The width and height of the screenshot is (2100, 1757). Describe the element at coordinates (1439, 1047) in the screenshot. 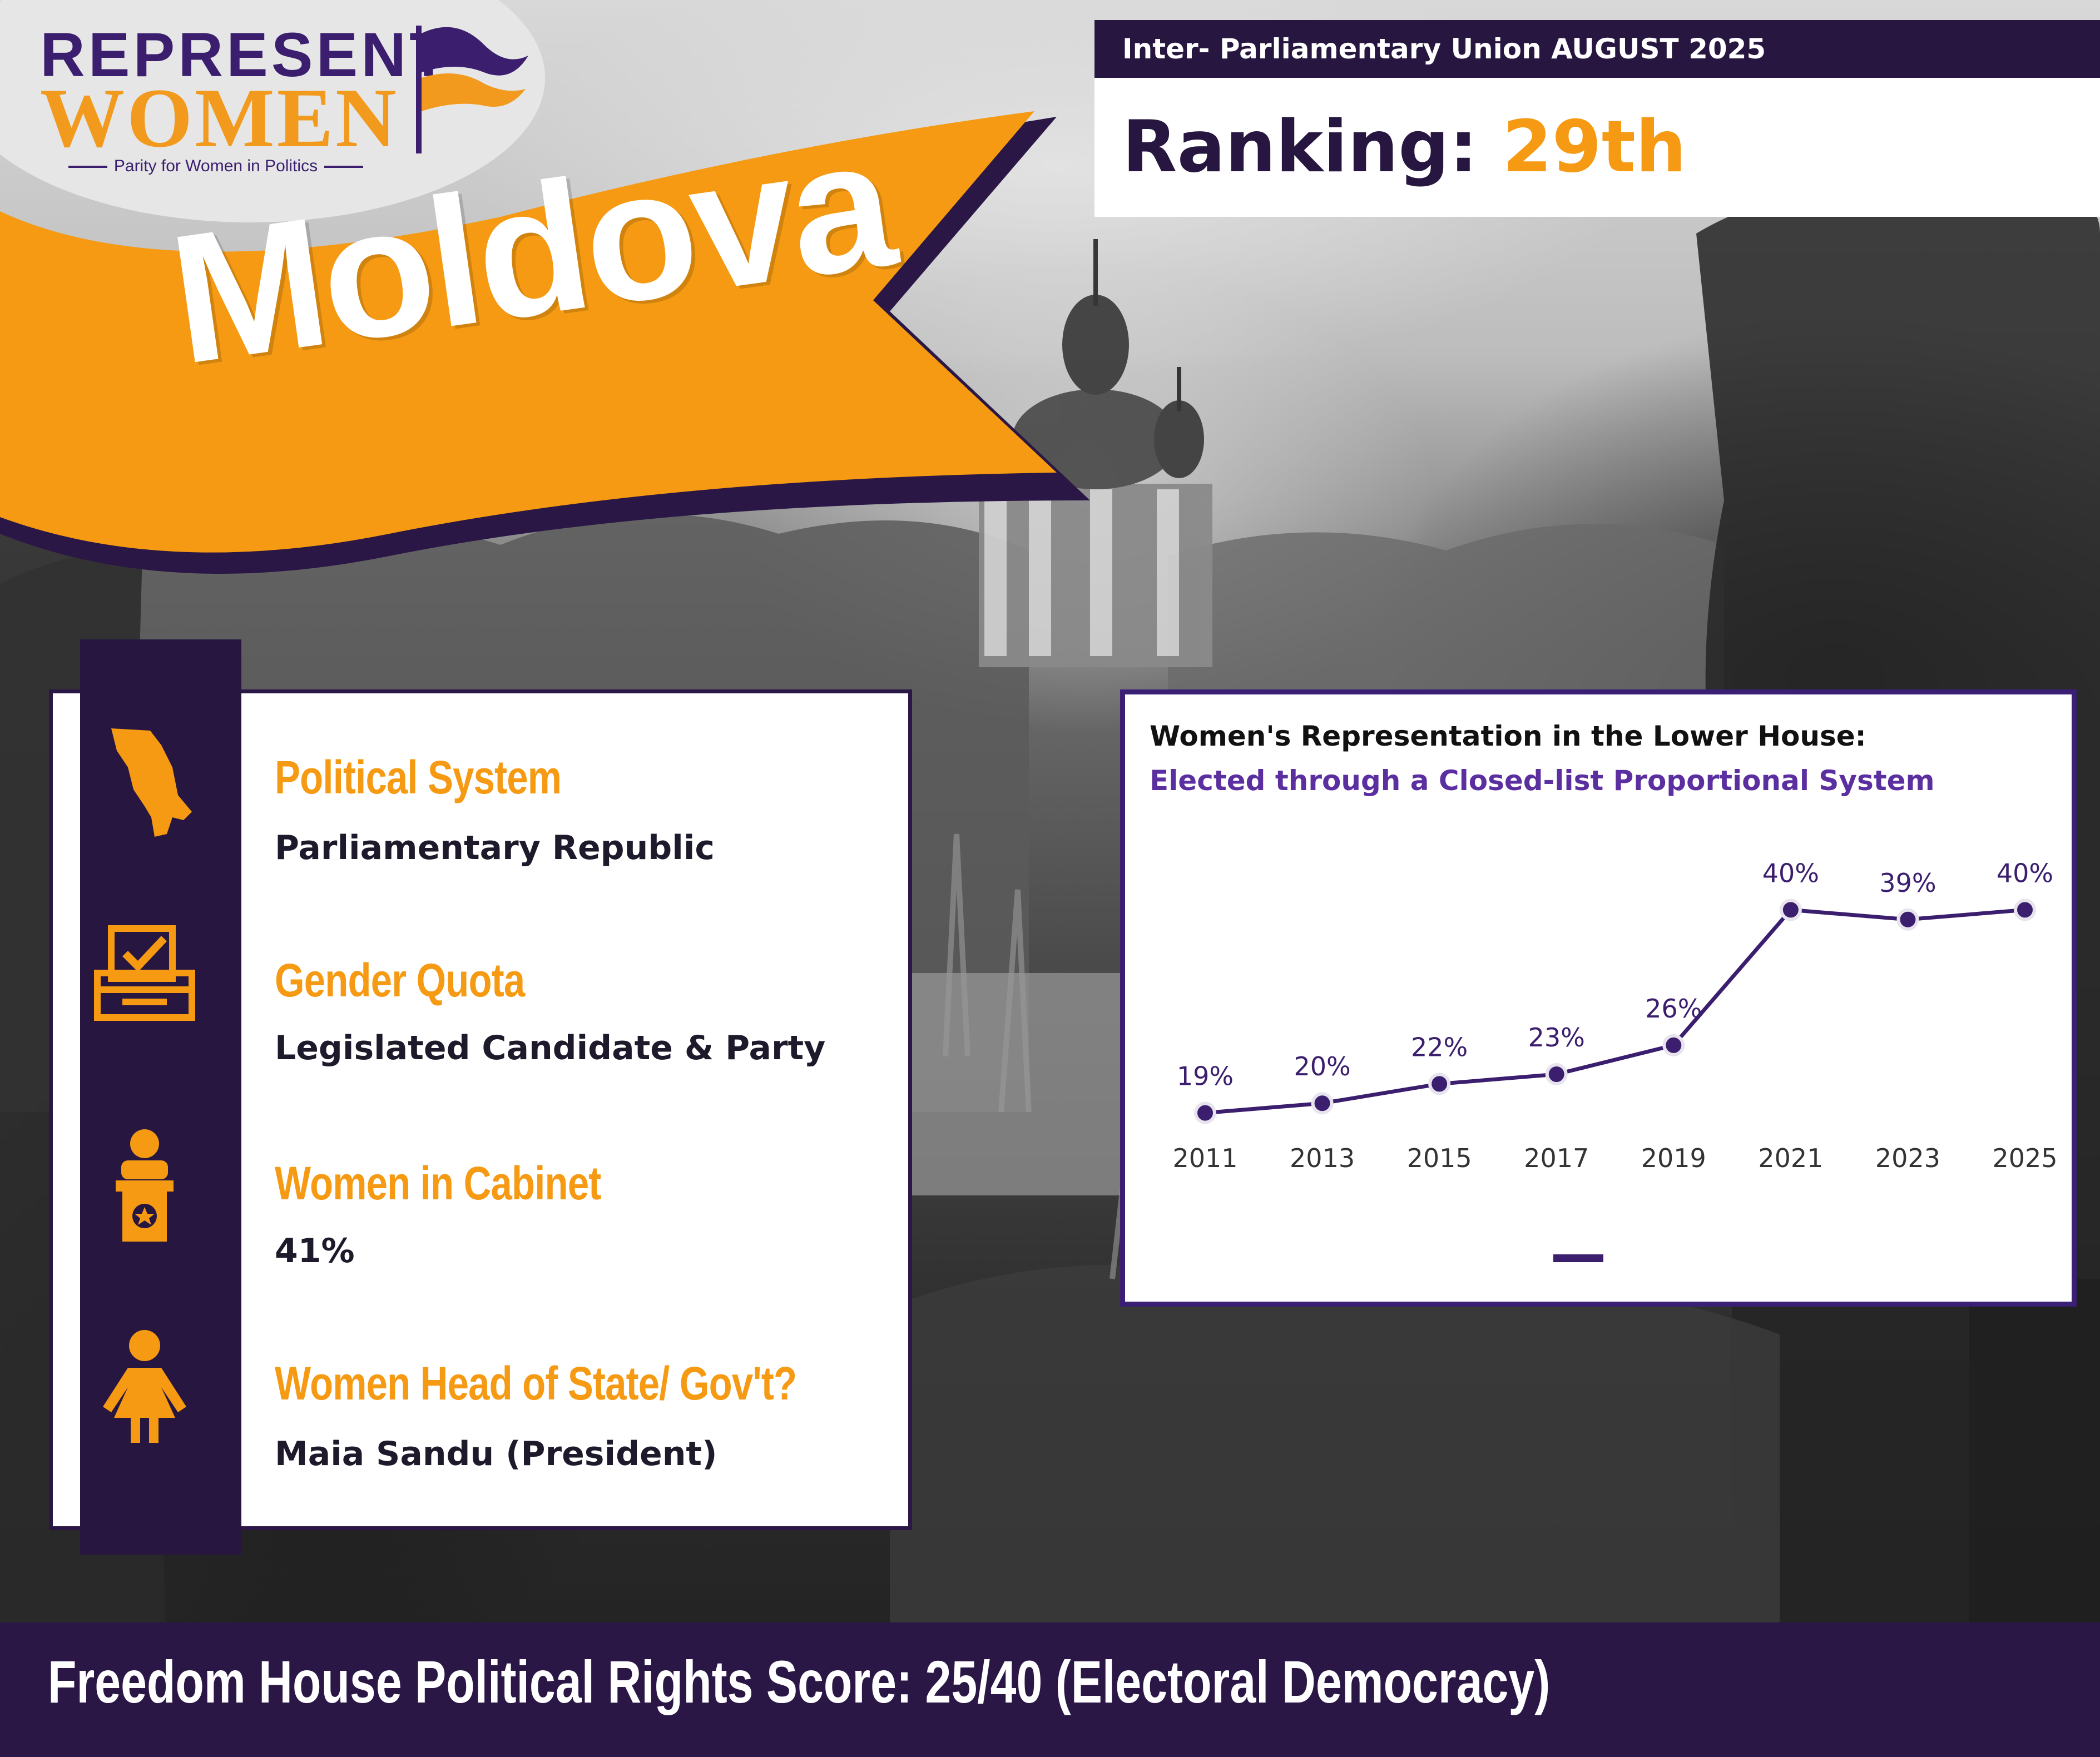

I see `data-label-2015: 22%` at that location.